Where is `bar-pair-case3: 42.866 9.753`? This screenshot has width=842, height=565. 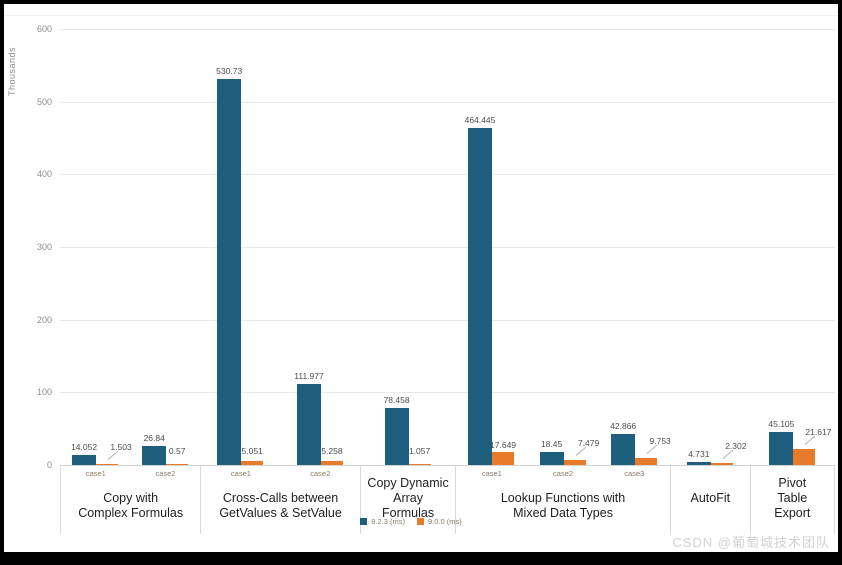 bar-pair-case3: 42.866 9.753 is located at coordinates (634, 247).